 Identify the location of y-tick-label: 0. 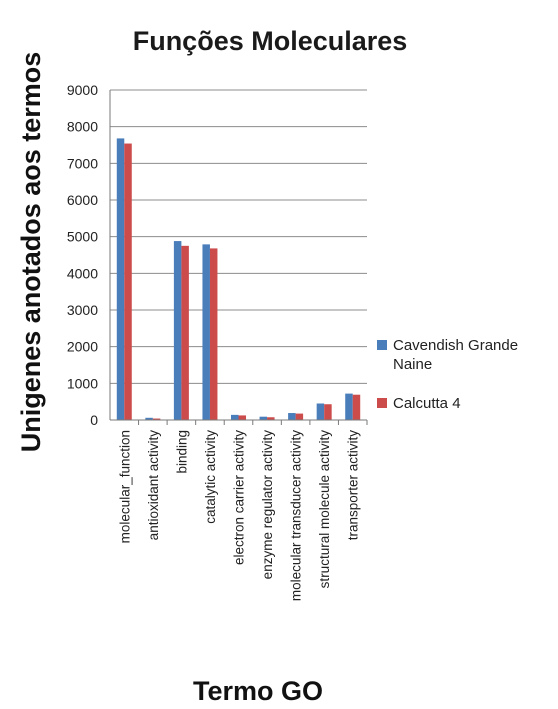
(94, 420).